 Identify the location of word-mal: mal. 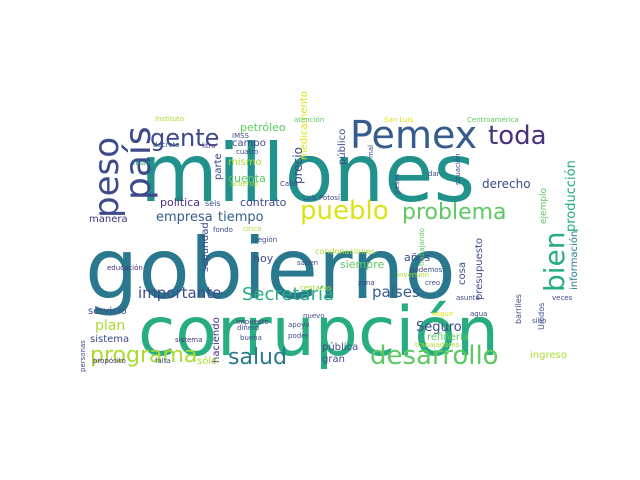
(371, 151).